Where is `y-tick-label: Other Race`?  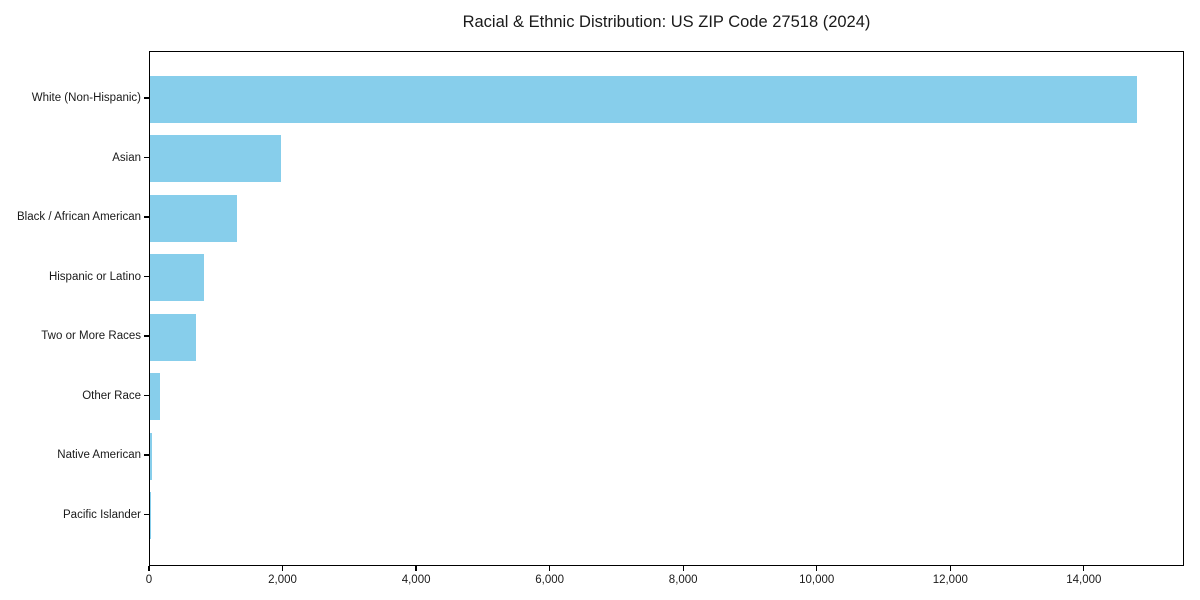 y-tick-label: Other Race is located at coordinates (111, 395).